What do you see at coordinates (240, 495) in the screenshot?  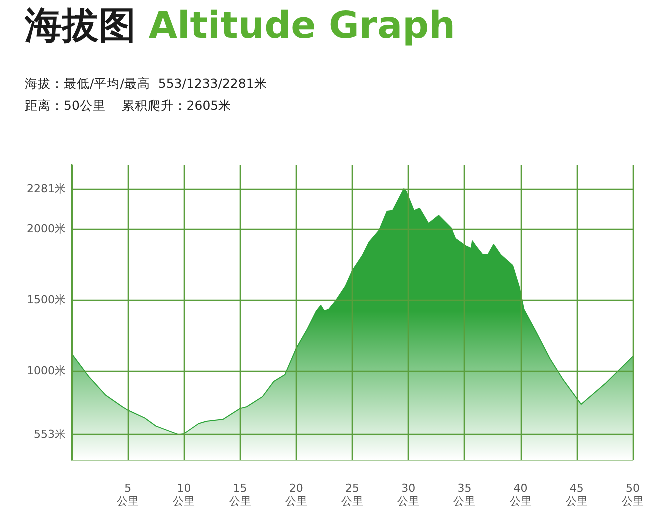 I see `x-tick-label: 15 公里` at bounding box center [240, 495].